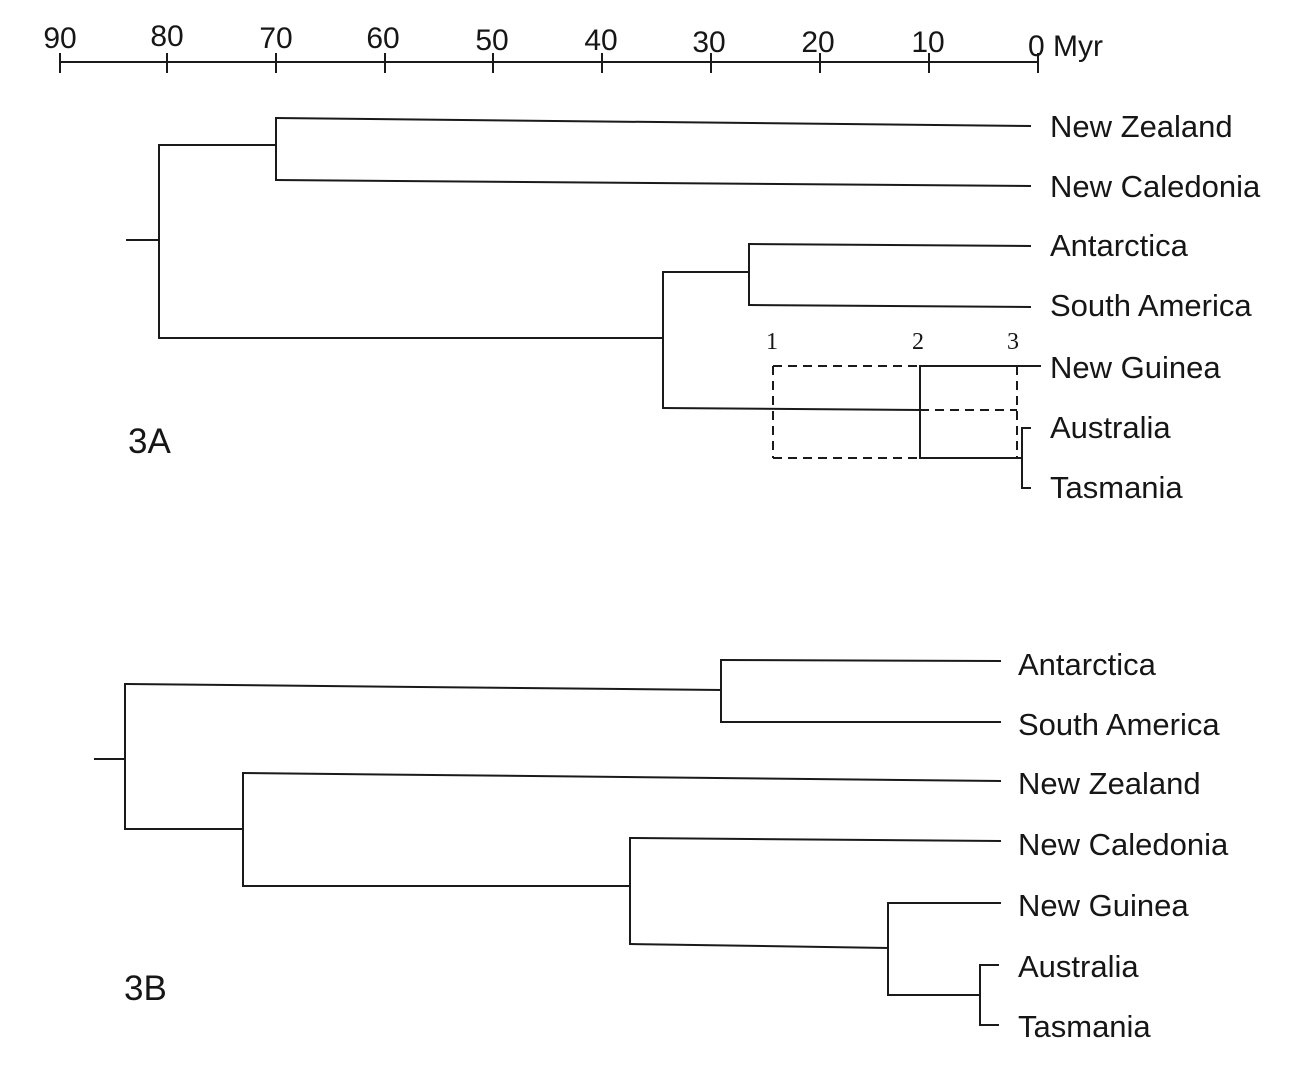  What do you see at coordinates (772, 342) in the screenshot?
I see `node-number-label: 1` at bounding box center [772, 342].